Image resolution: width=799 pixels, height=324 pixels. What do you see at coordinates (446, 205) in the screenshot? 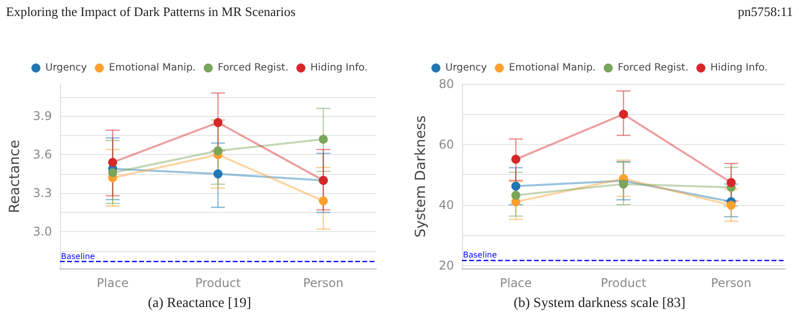
I see `y-tick-label: 40` at bounding box center [446, 205].